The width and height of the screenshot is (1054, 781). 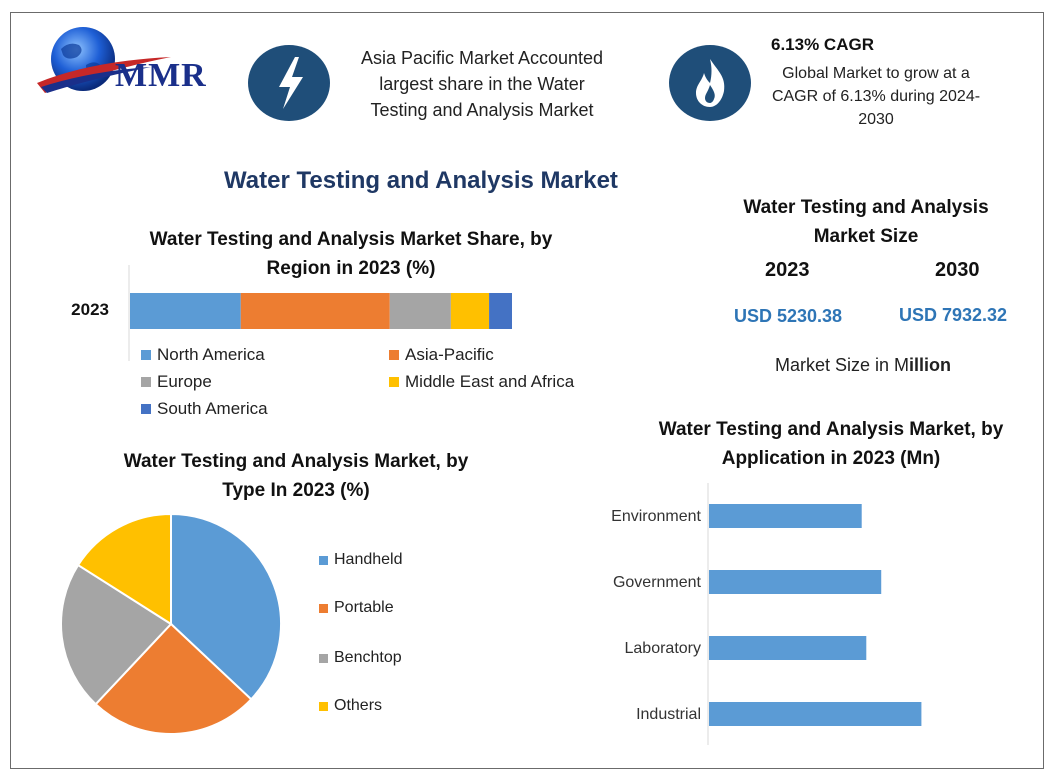 I want to click on region-bar-segment-asia-pacific, so click(x=315, y=311).